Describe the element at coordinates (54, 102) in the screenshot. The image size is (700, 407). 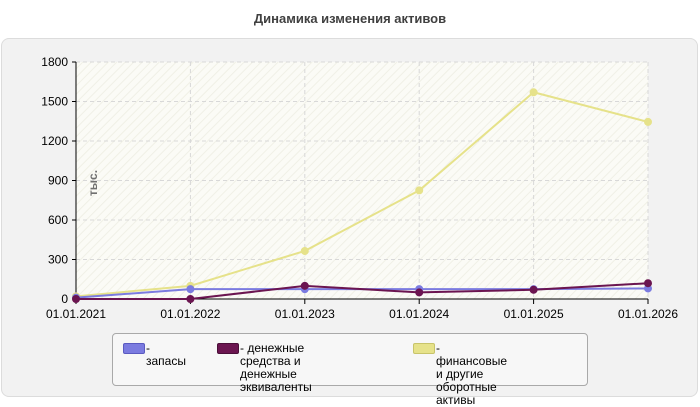
I see `y-tick-label: 1500` at that location.